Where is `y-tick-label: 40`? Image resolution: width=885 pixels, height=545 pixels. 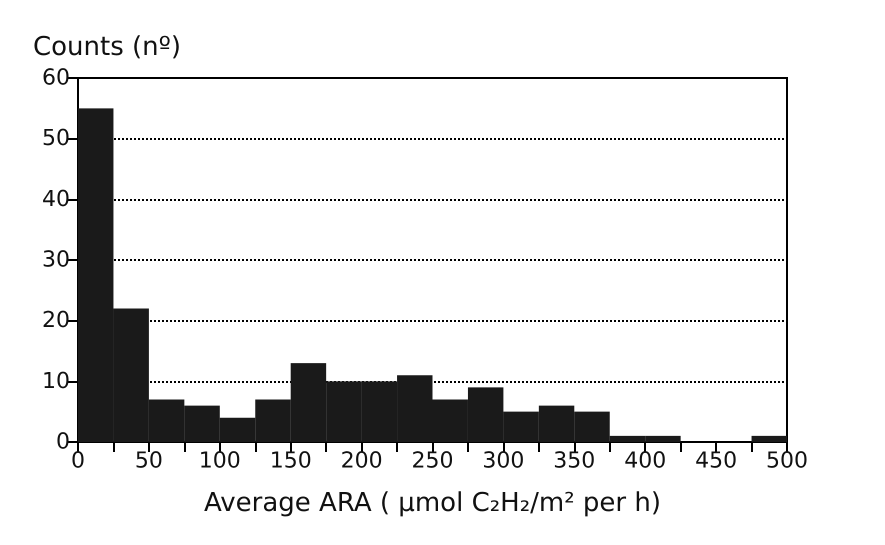
y-tick-label: 40 is located at coordinates (56, 199).